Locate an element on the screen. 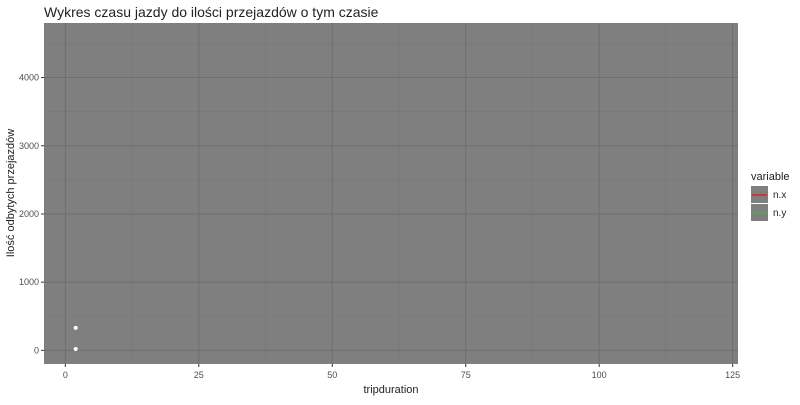 The width and height of the screenshot is (800, 405). x-axis-label: tripduration is located at coordinates (390, 390).